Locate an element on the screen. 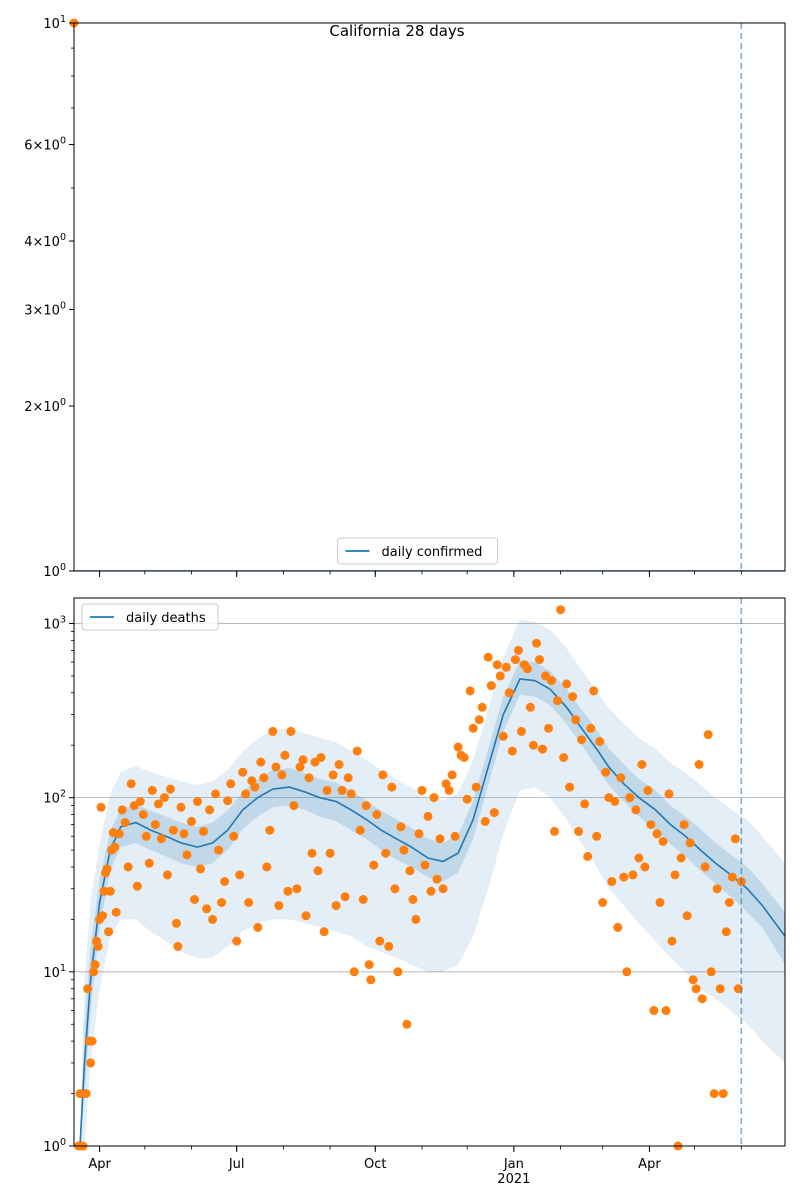  y-tick-label: 6×100 is located at coordinates (45, 145).